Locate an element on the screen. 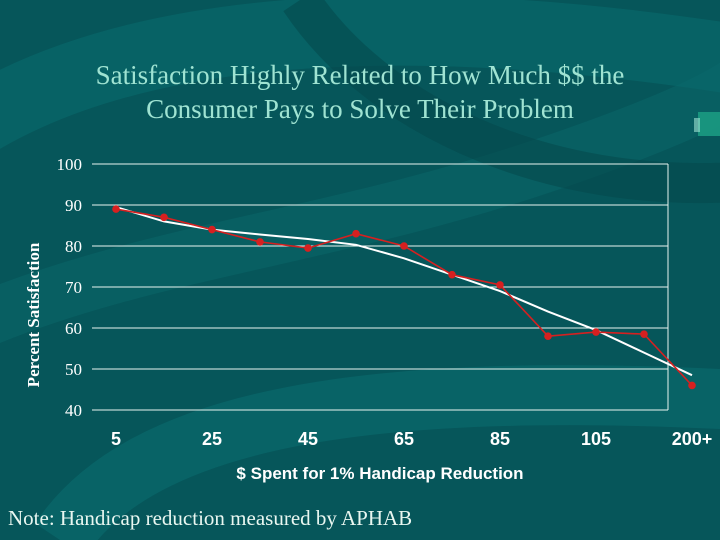  y-tick-labels: 40 50 60 70 80 90 100 is located at coordinates (70, 287).